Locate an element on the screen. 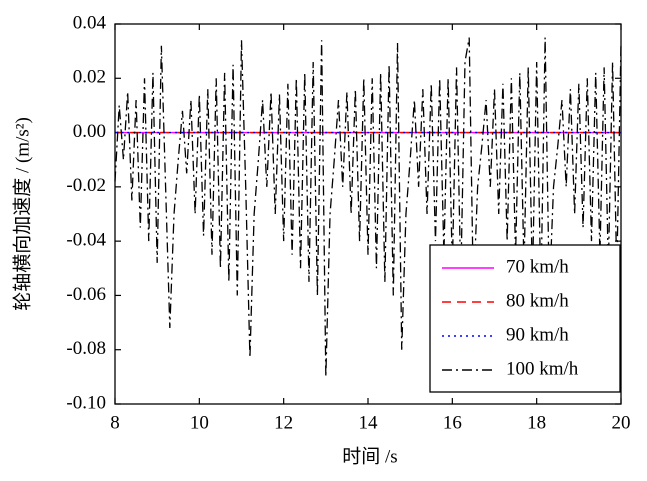 The width and height of the screenshot is (647, 481). y-tick-label: -0.10 is located at coordinates (86, 402).